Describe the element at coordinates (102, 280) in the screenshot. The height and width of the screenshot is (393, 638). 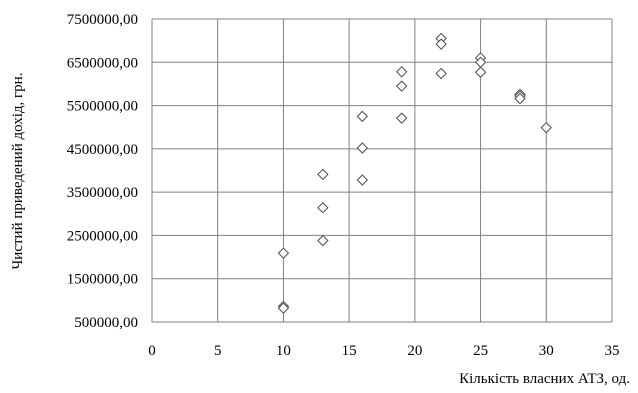
I see `y-tick-label: 1500000,00` at that location.